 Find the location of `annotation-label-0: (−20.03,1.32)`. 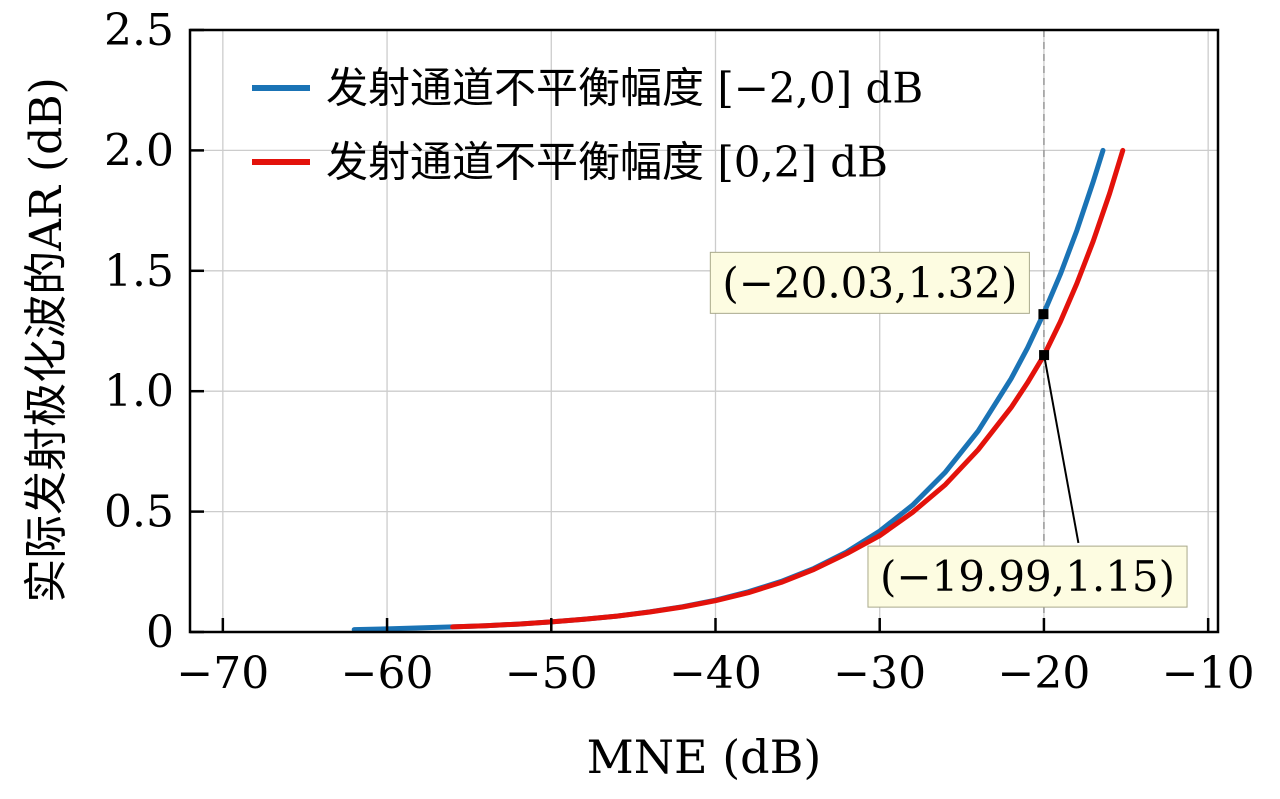

annotation-label-0: (−20.03,1.32) is located at coordinates (869, 282).